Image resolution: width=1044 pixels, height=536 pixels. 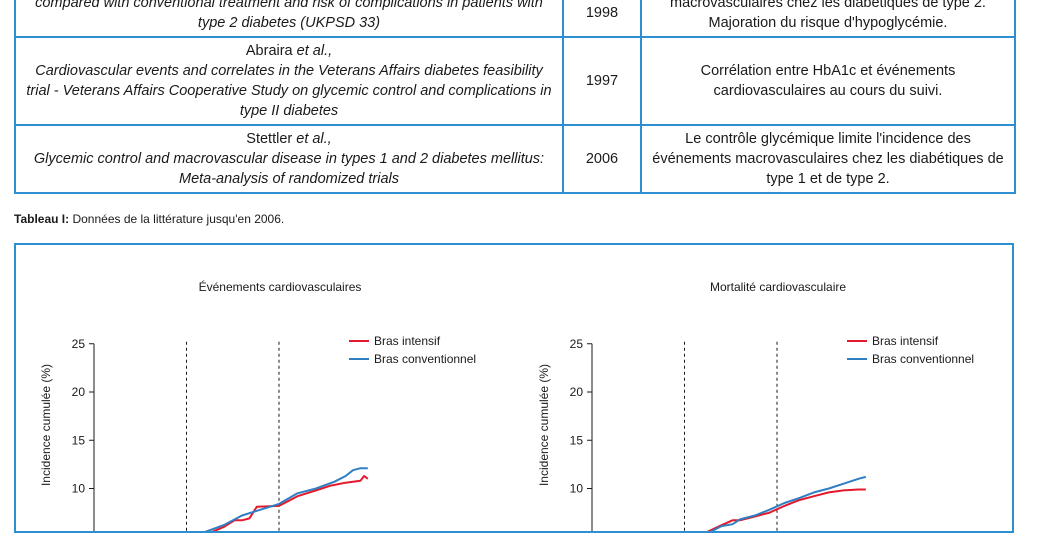 What do you see at coordinates (280, 286) in the screenshot?
I see `chart-title: Événements cardiovasculaires` at bounding box center [280, 286].